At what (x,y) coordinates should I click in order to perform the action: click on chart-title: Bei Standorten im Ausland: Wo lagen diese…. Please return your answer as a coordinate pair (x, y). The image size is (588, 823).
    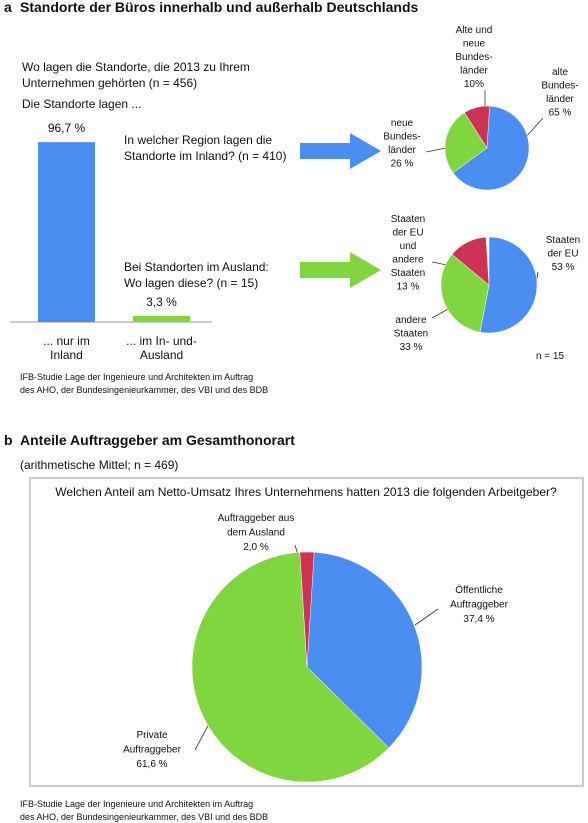
    Looking at the image, I should click on (196, 275).